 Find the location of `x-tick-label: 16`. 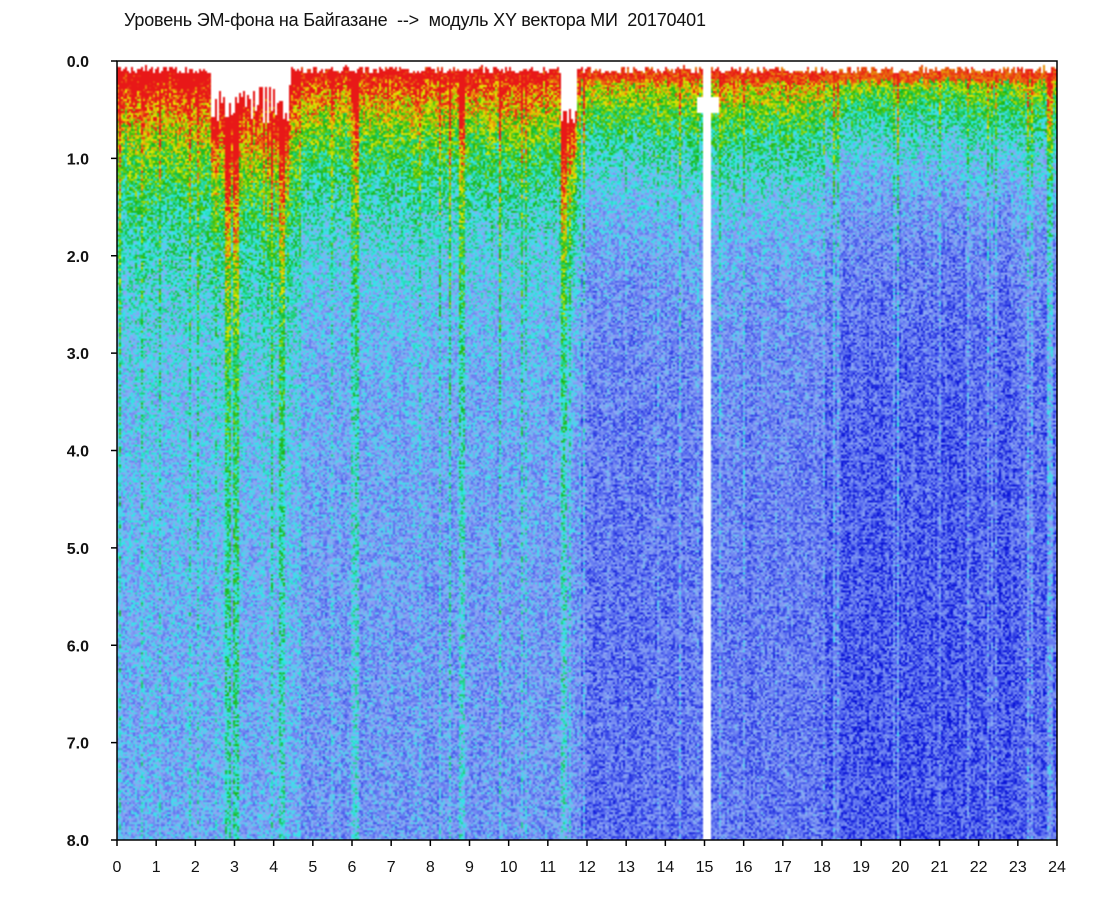

x-tick-label: 16 is located at coordinates (744, 867).